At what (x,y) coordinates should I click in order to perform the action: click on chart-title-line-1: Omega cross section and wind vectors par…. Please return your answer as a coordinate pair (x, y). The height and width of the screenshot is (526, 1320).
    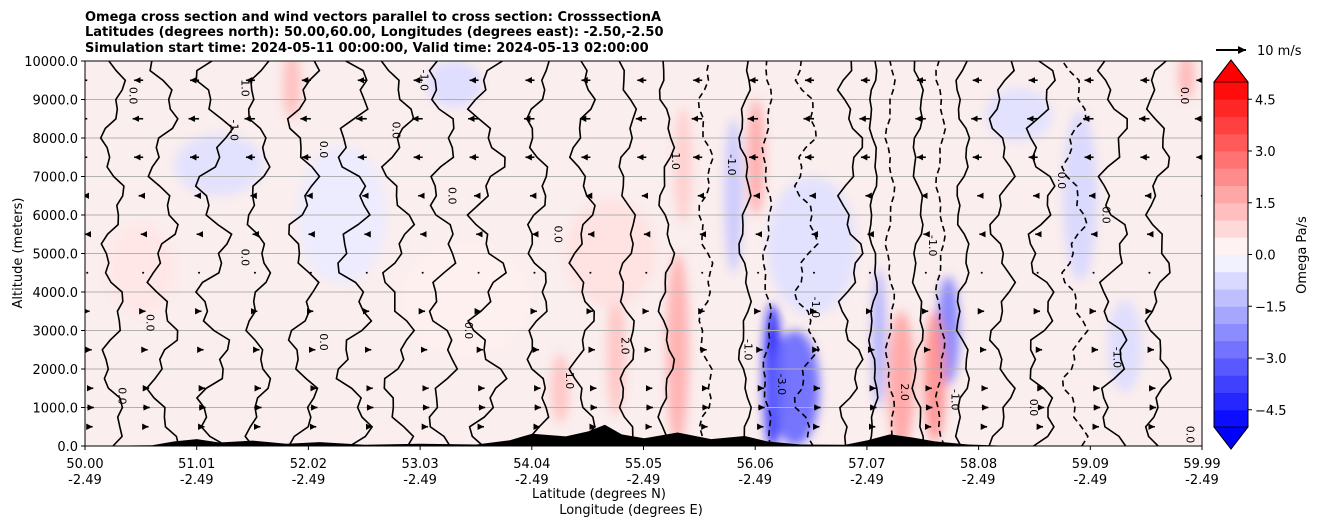
    Looking at the image, I should click on (373, 17).